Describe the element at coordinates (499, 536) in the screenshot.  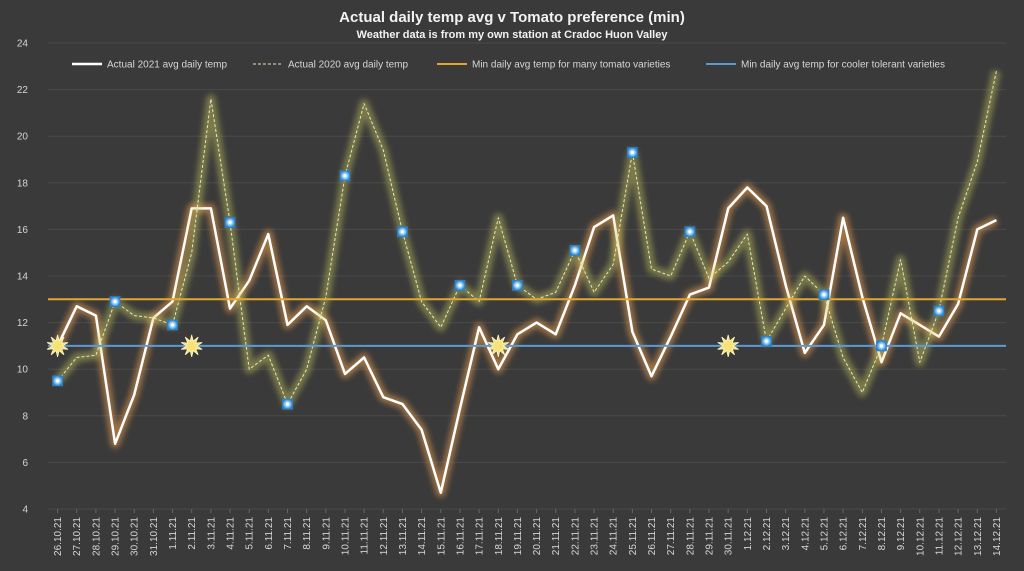
I see `x-tick-label: 18.11.21` at that location.